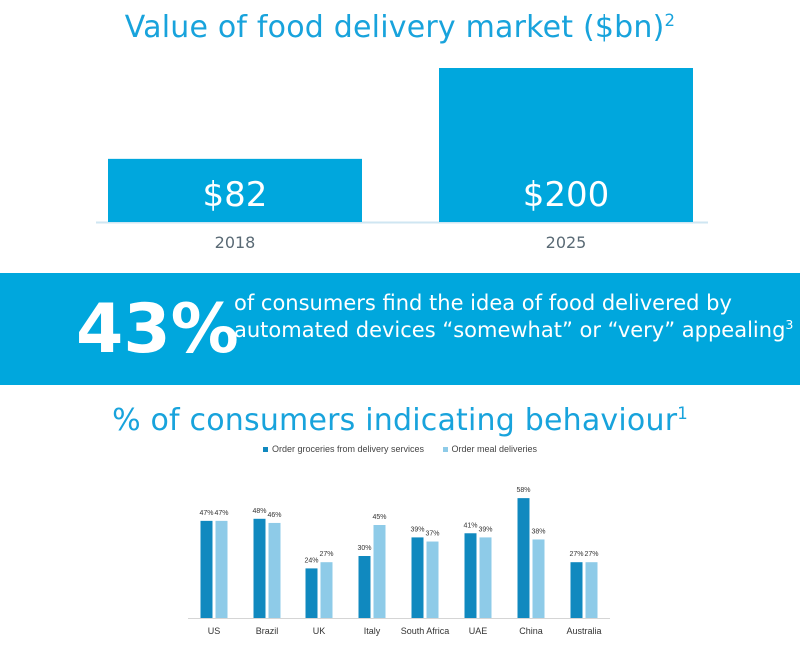  I want to click on market-bar-value-label: $200, so click(566, 195).